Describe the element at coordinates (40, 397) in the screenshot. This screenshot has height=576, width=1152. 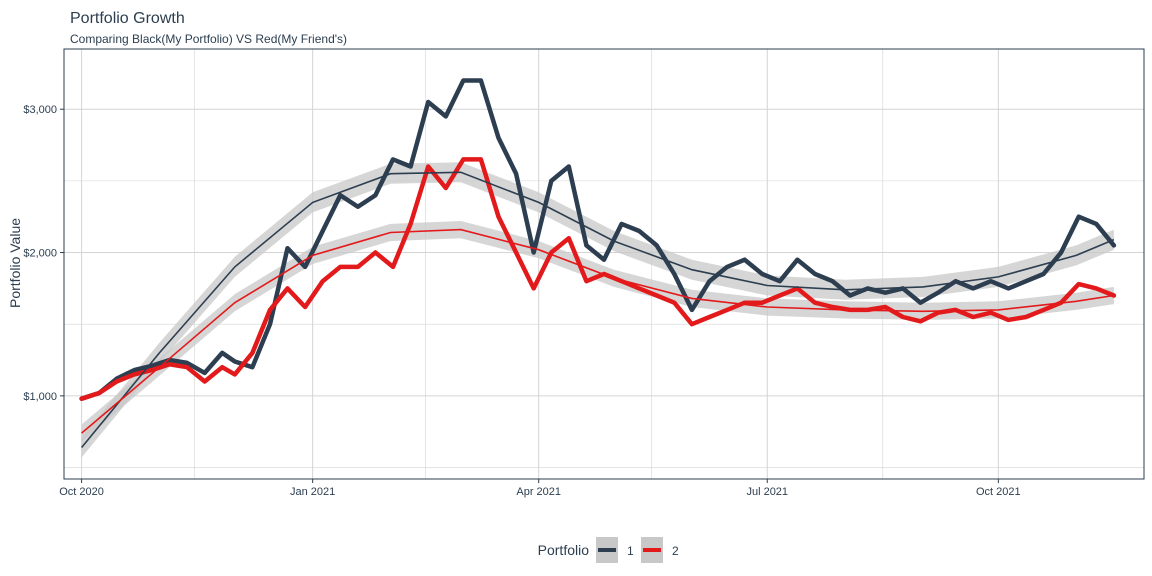
I see `y-tick-label: $1,000` at that location.